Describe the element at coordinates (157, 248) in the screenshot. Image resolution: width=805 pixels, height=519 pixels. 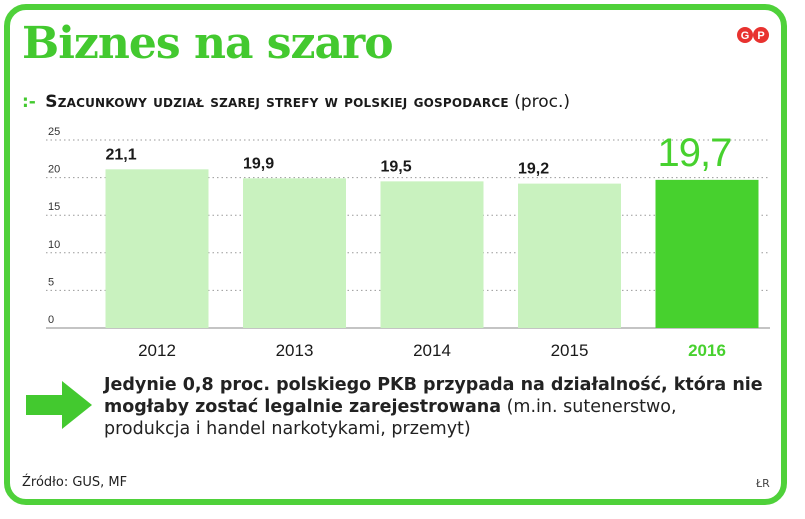
I see `bar-2012` at that location.